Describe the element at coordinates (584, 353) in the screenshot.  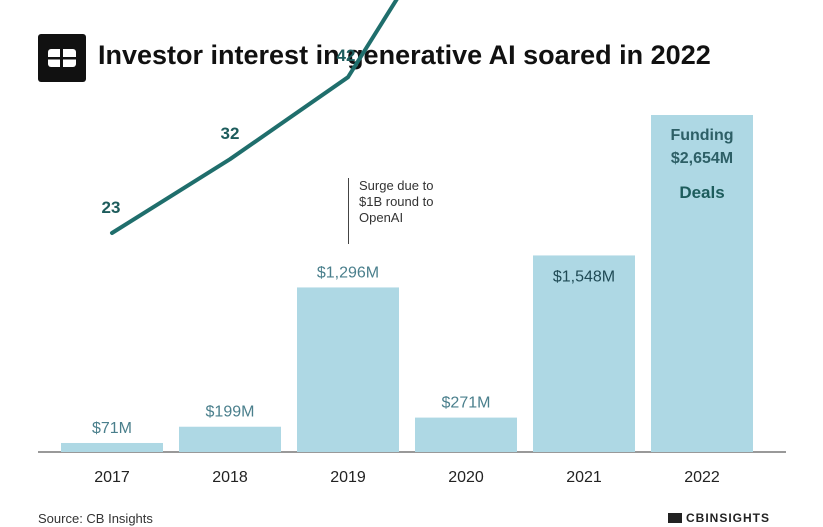
I see `funding-bar-2021` at that location.